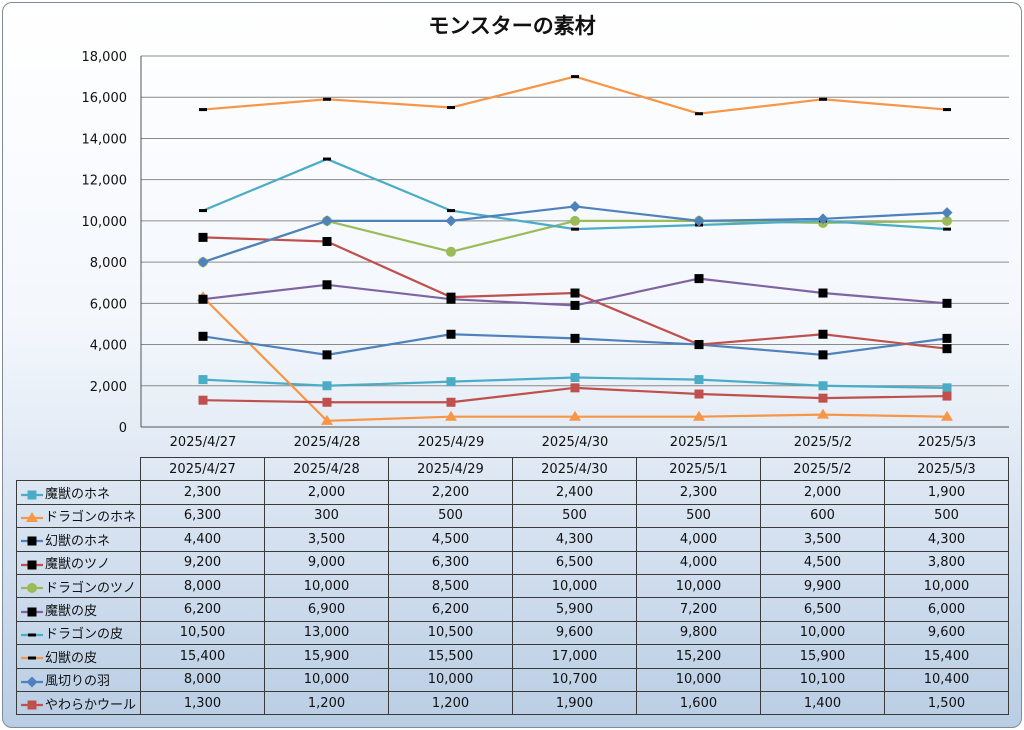 The width and height of the screenshot is (1024, 730). Describe the element at coordinates (450, 469) in the screenshot. I see `table-header-cell: 2025/4/29` at that location.